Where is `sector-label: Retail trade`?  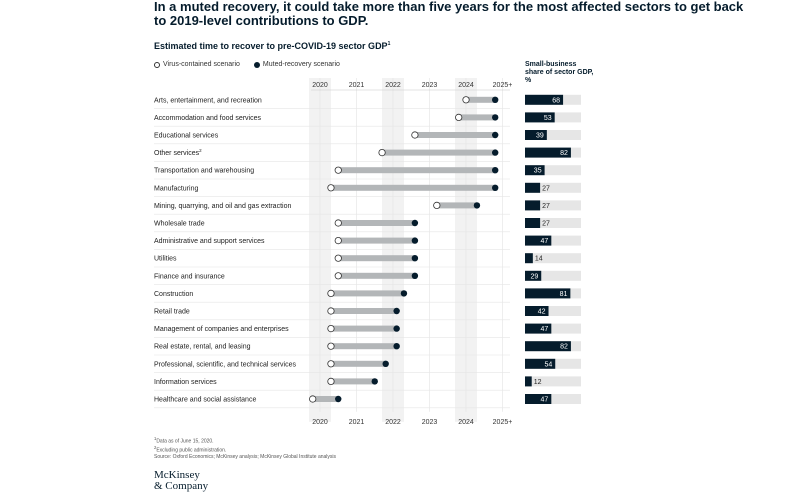 sector-label: Retail trade is located at coordinates (172, 312).